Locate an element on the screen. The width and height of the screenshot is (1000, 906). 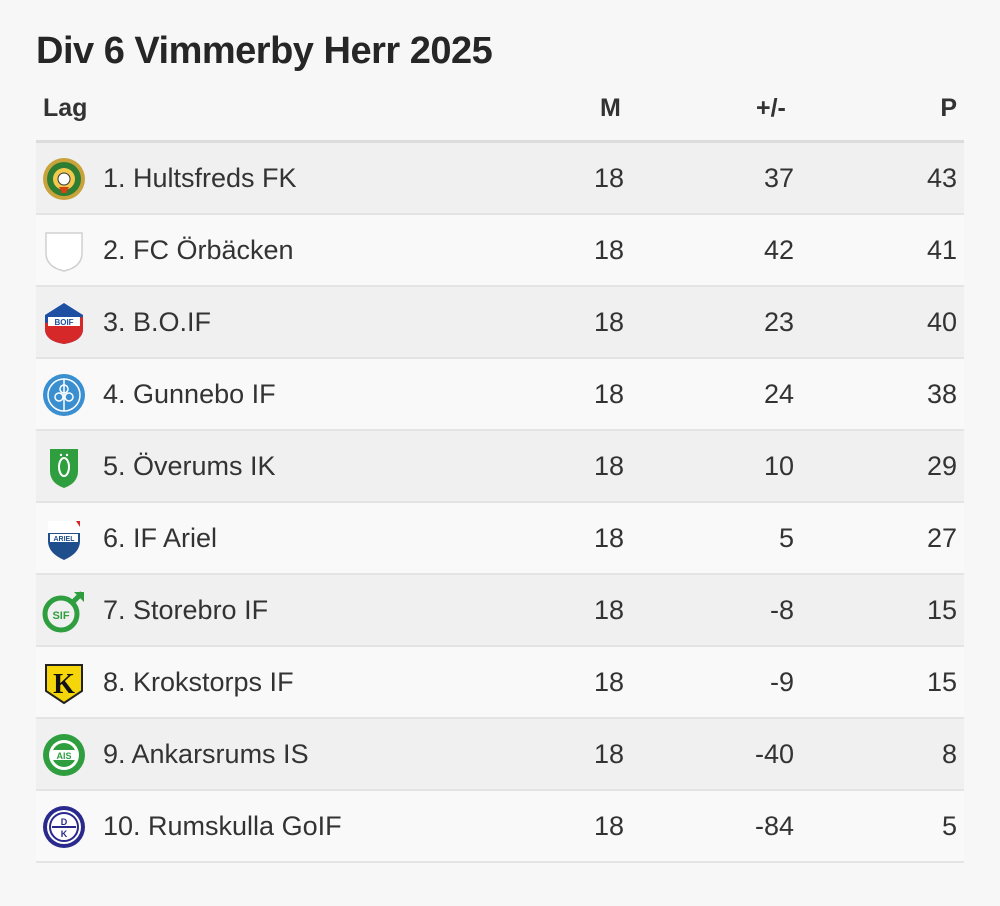
blank-shield-icon is located at coordinates (64, 252).